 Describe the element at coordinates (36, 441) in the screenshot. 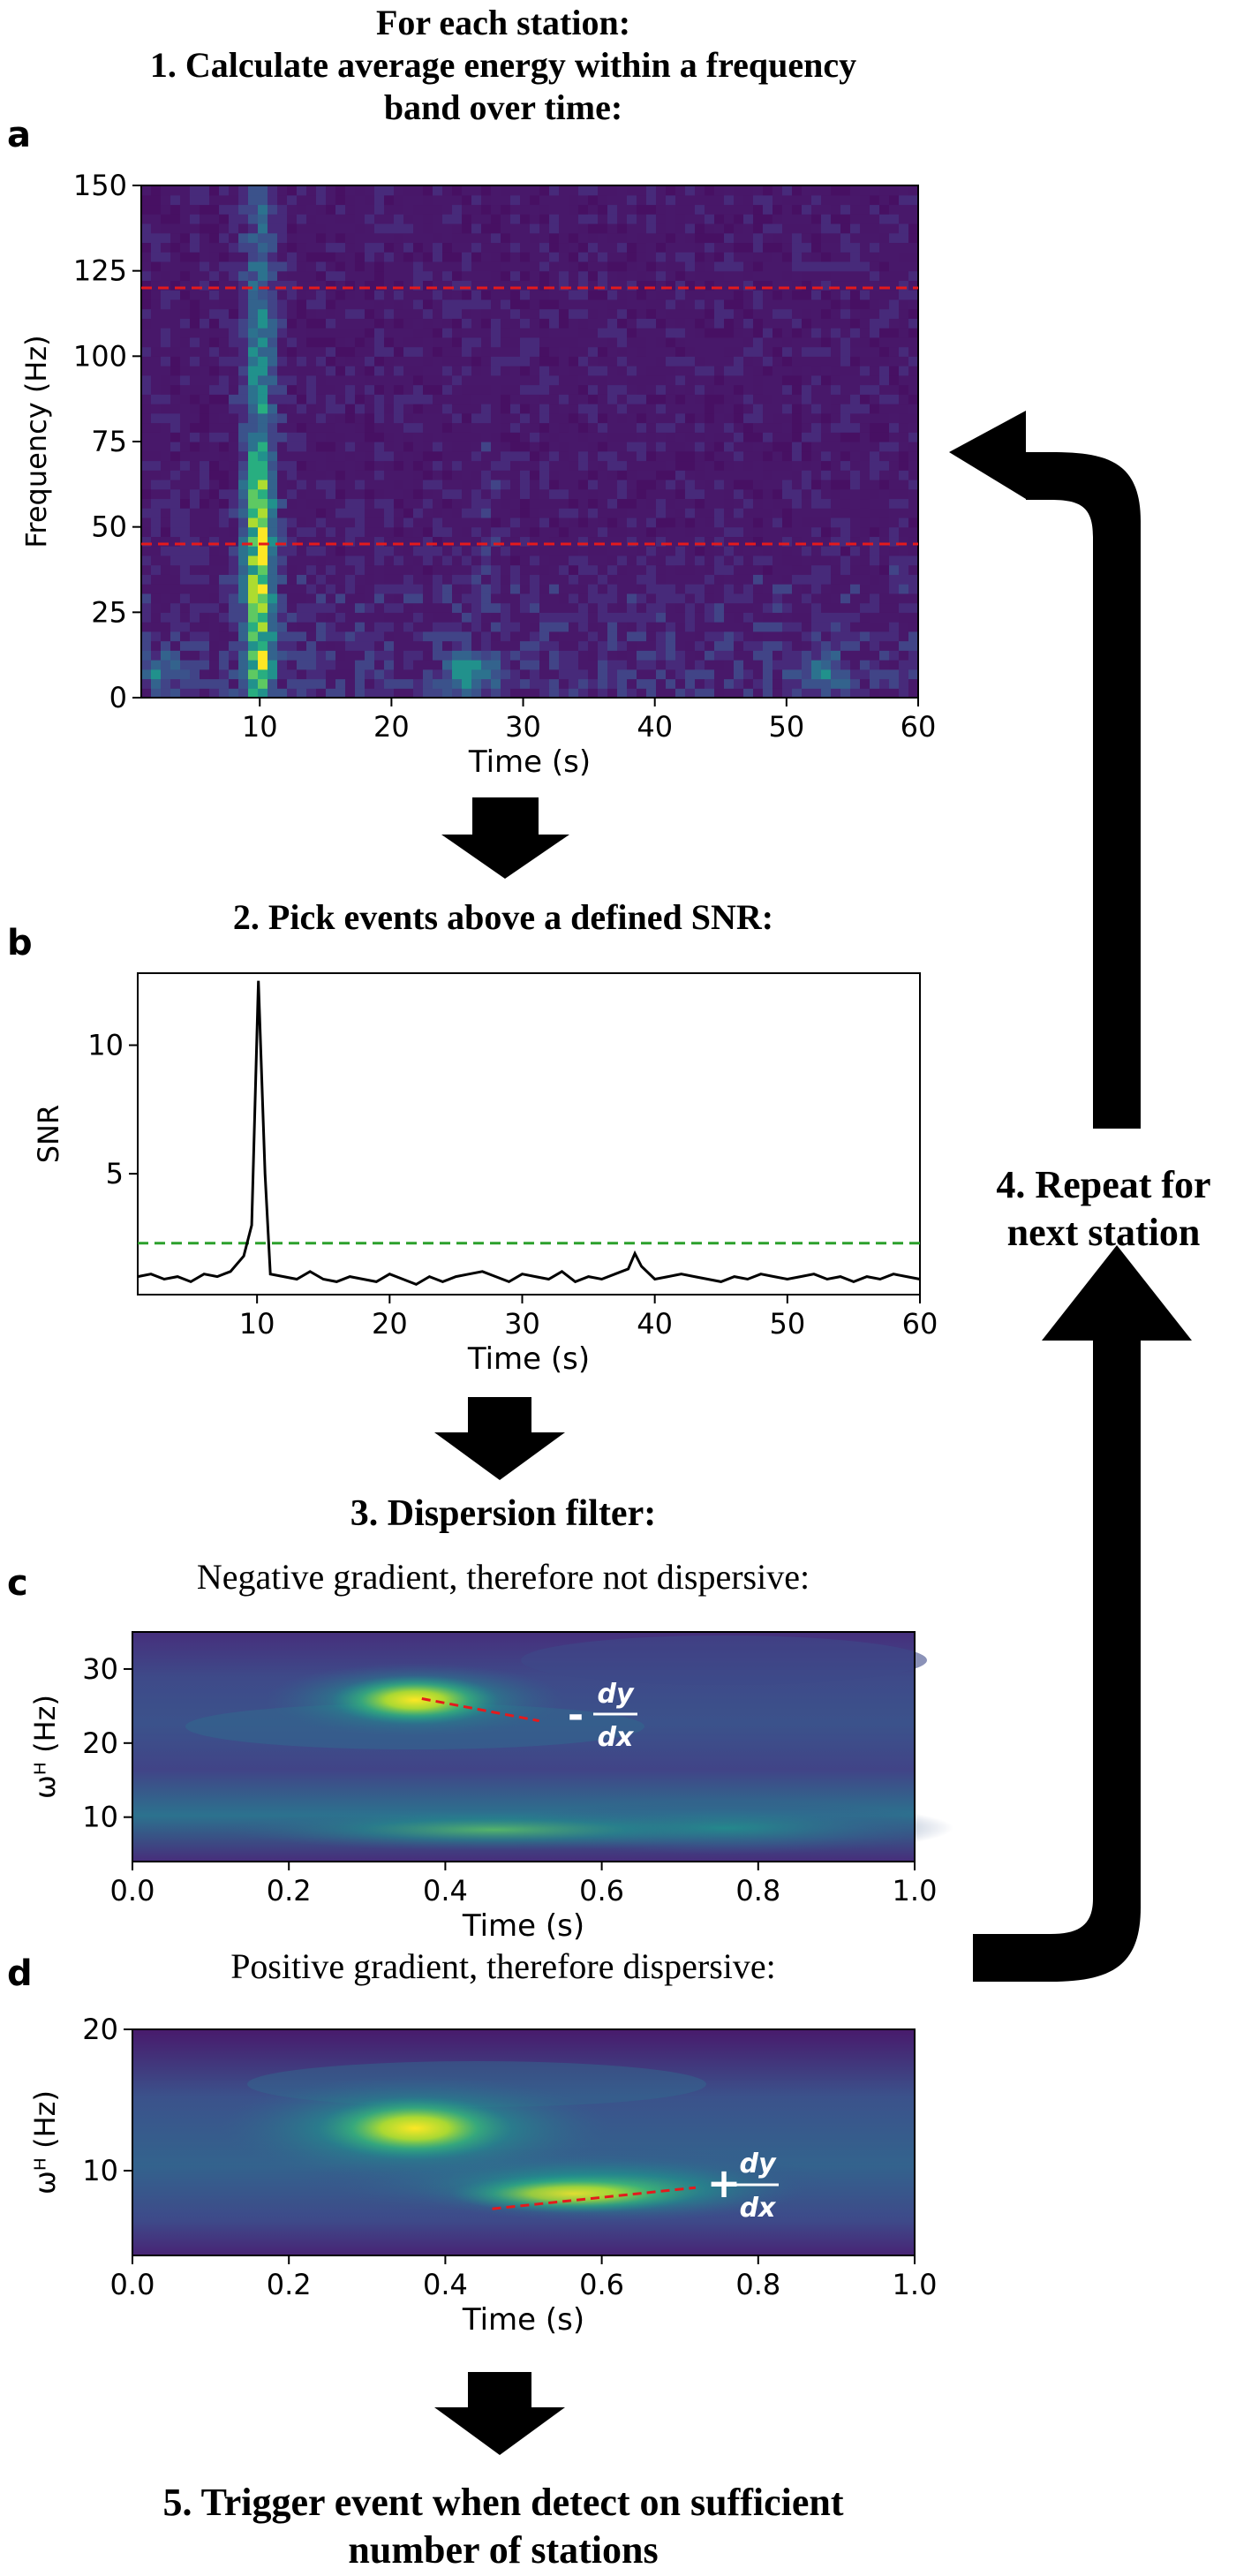

I see `y-axis-label: Frequency (Hz)` at that location.